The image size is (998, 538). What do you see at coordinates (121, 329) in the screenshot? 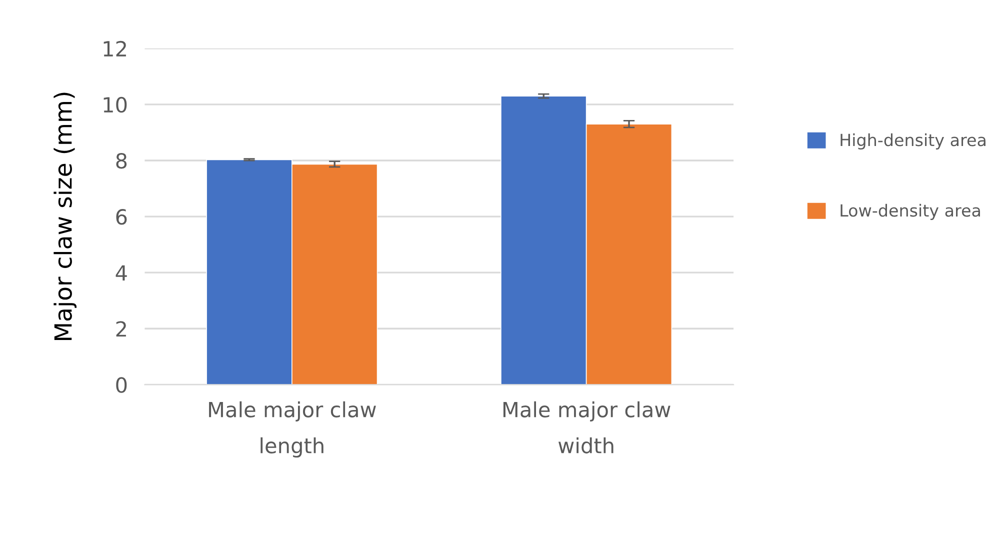
I see `y-tick-label: 2` at bounding box center [121, 329].